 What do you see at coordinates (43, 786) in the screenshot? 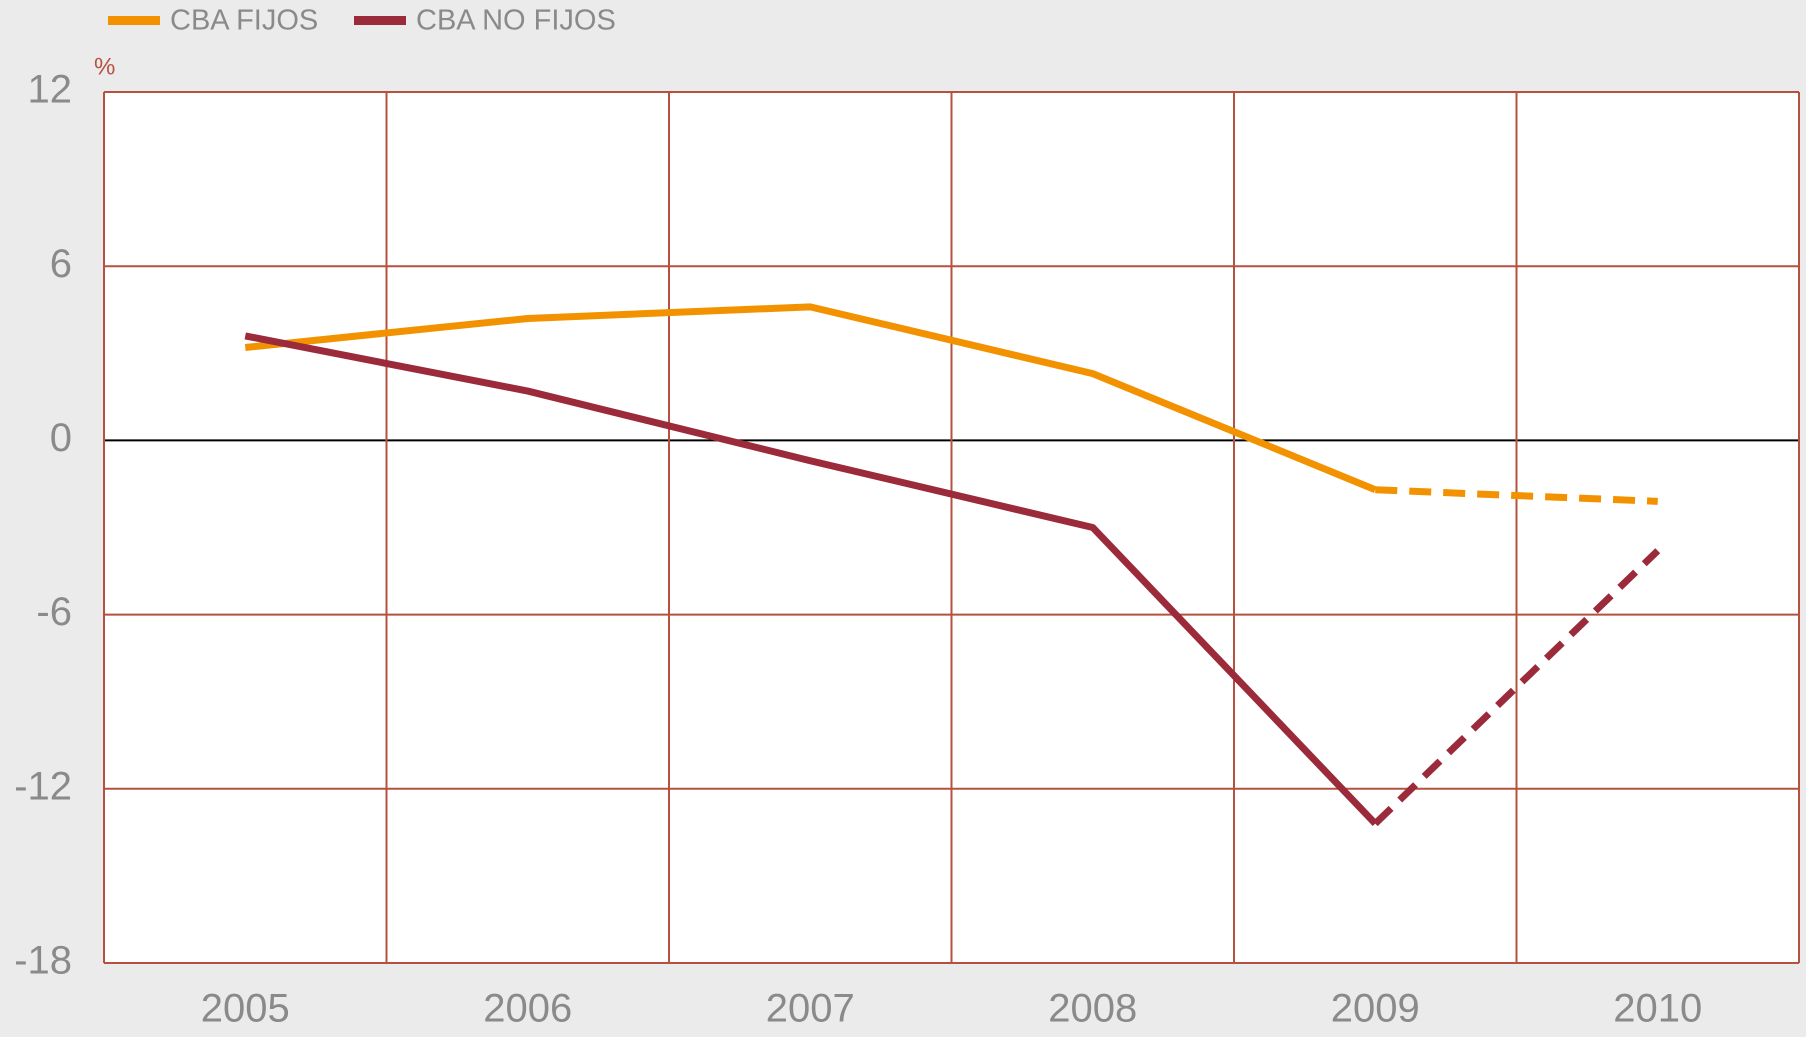
I see `y-tick-label: -12` at bounding box center [43, 786].